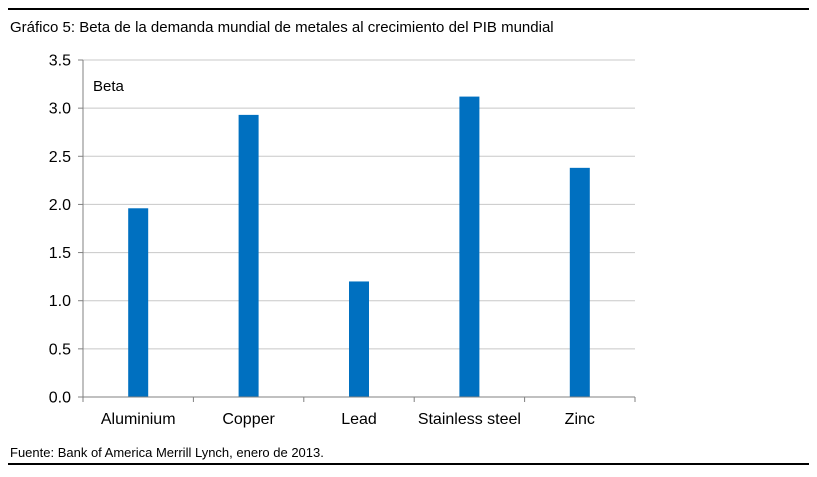 This screenshot has width=817, height=477. Describe the element at coordinates (60, 109) in the screenshot. I see `y-tick-label: 3.0` at that location.